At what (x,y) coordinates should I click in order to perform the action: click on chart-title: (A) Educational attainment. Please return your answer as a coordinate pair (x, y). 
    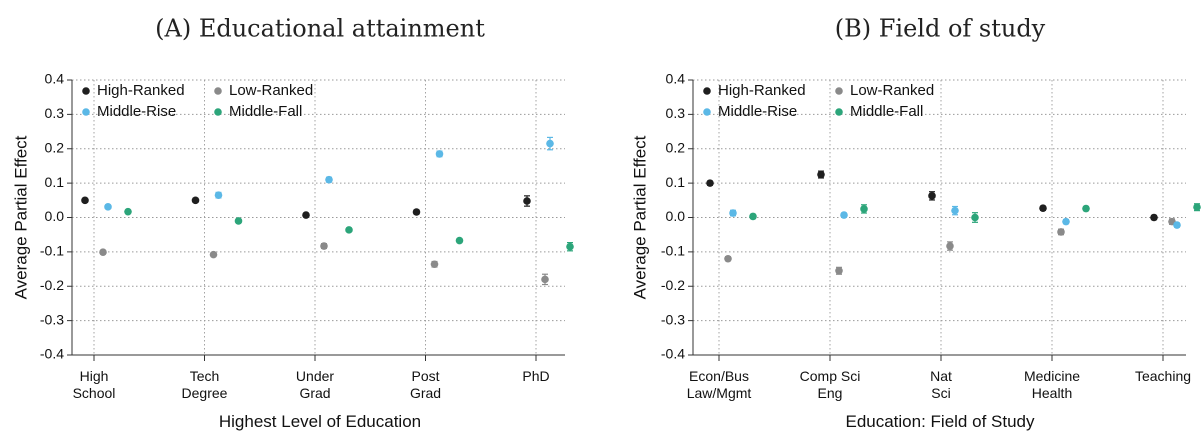
    Looking at the image, I should click on (320, 29).